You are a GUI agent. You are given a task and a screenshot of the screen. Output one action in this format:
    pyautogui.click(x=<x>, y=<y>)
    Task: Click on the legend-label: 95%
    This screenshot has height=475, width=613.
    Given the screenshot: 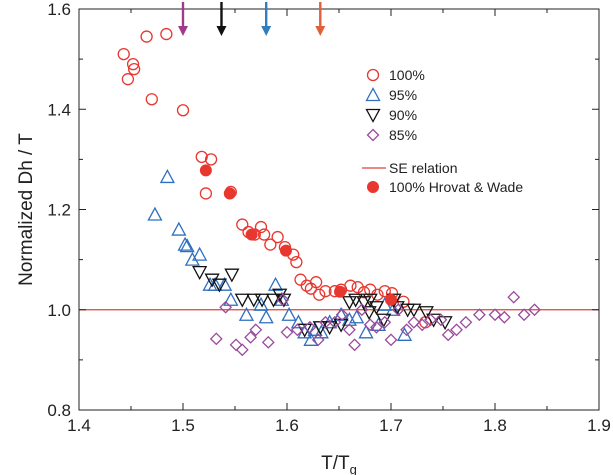 What is the action you would take?
    pyautogui.click(x=403, y=95)
    